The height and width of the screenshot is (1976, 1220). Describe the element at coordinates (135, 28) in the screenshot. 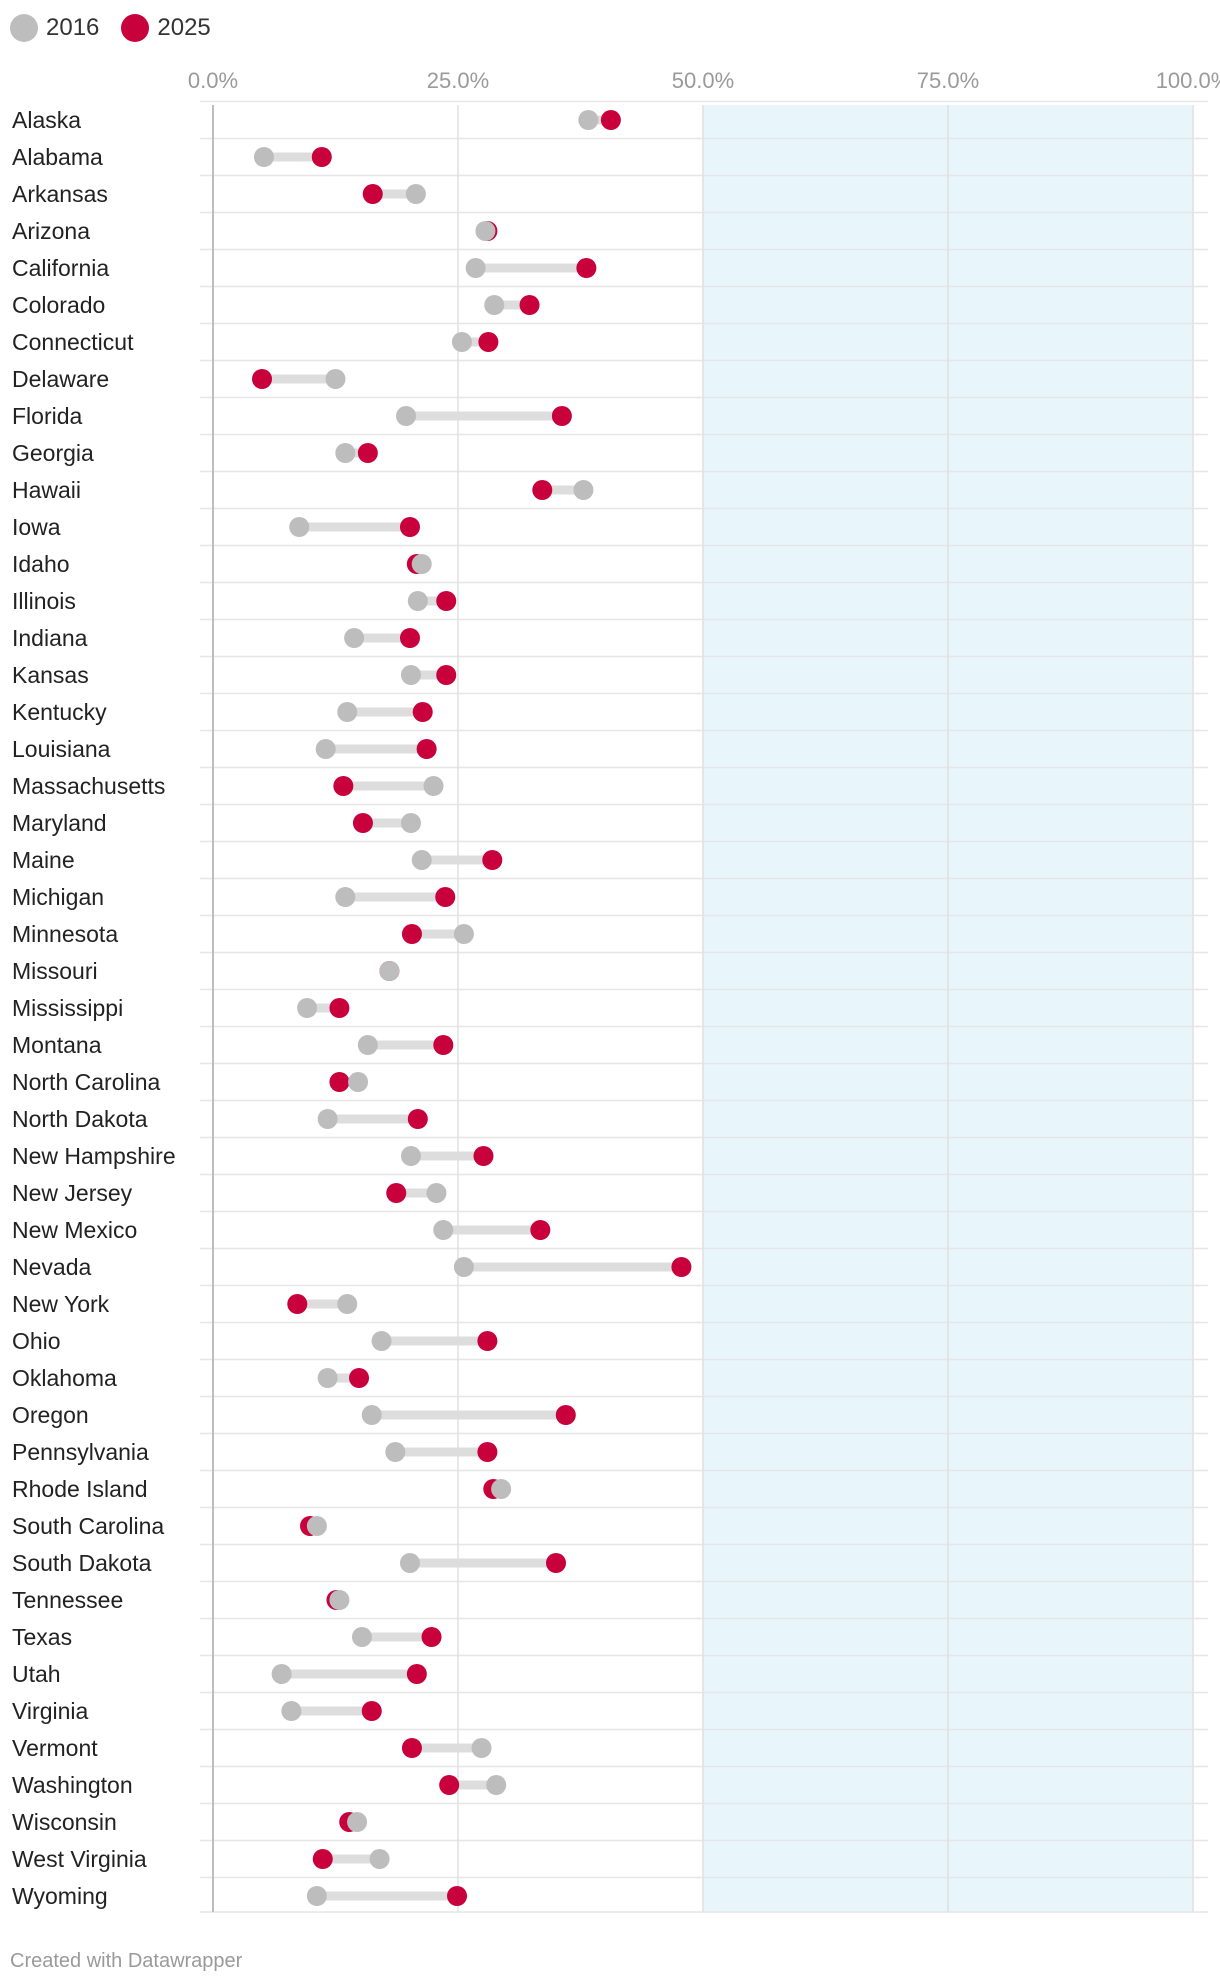

I see `legend-dot-2025` at that location.